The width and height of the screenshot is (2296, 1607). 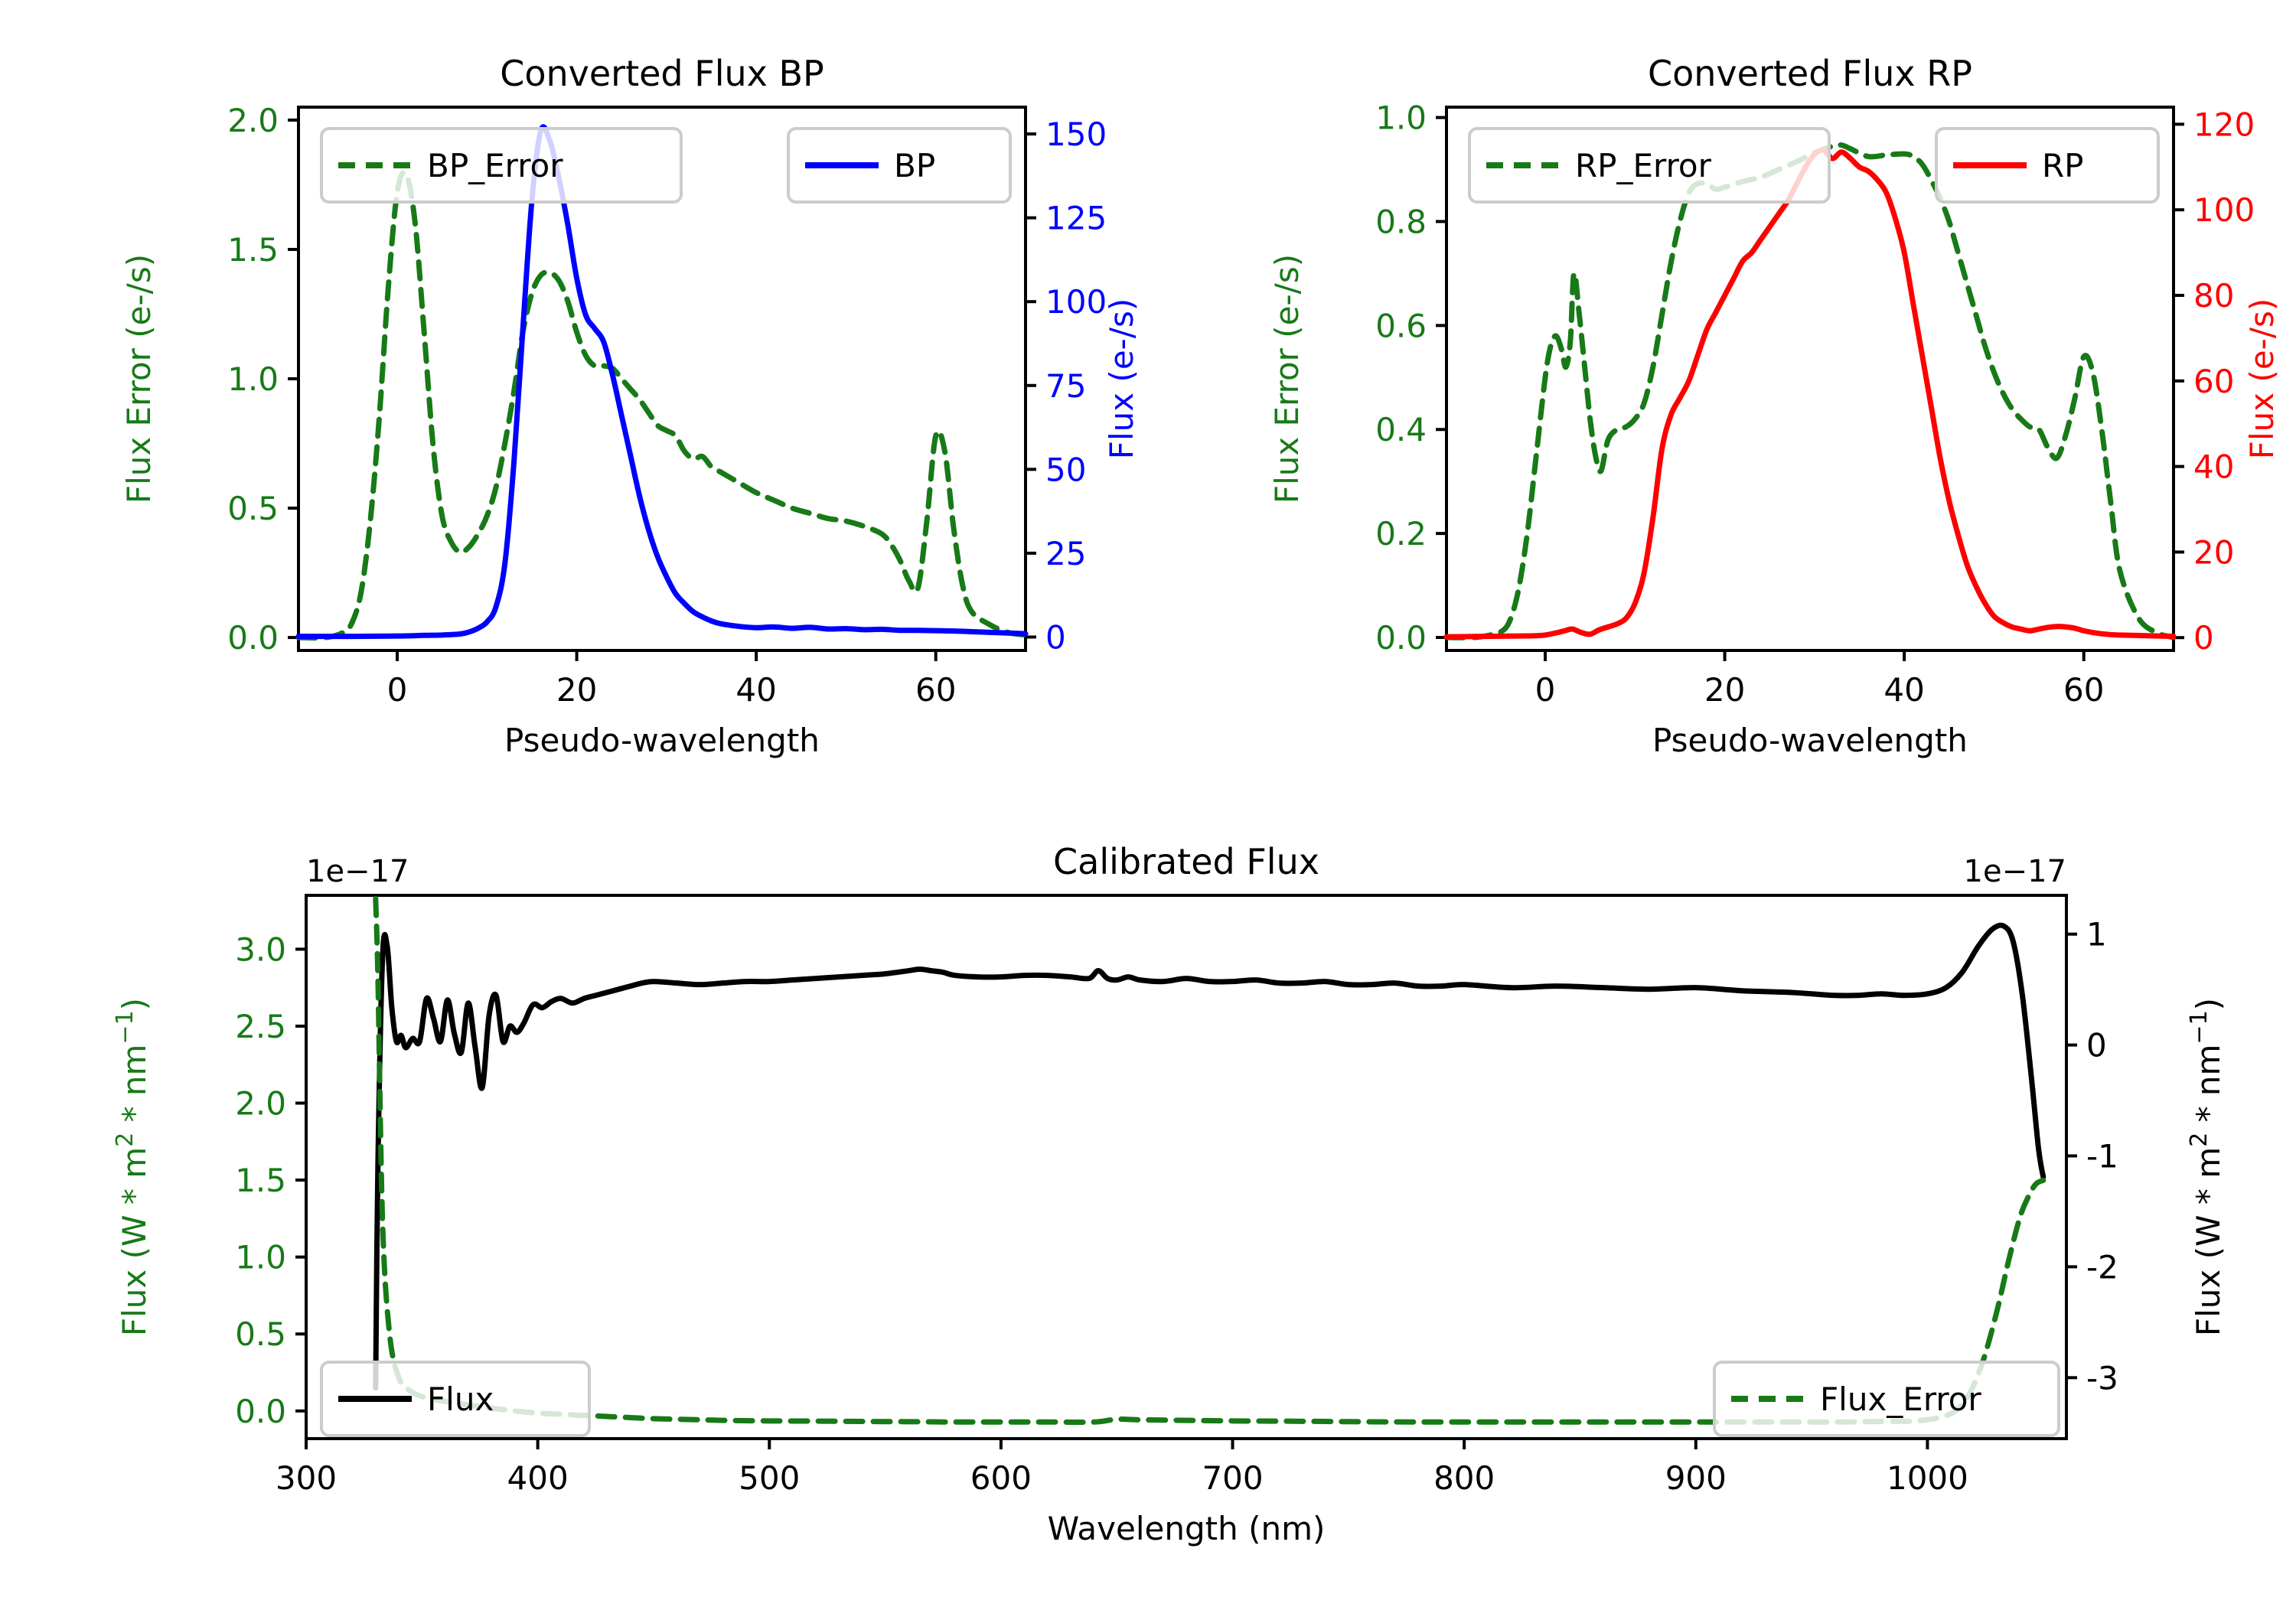 I want to click on y-tick-right-label: 75, so click(x=1065, y=386).